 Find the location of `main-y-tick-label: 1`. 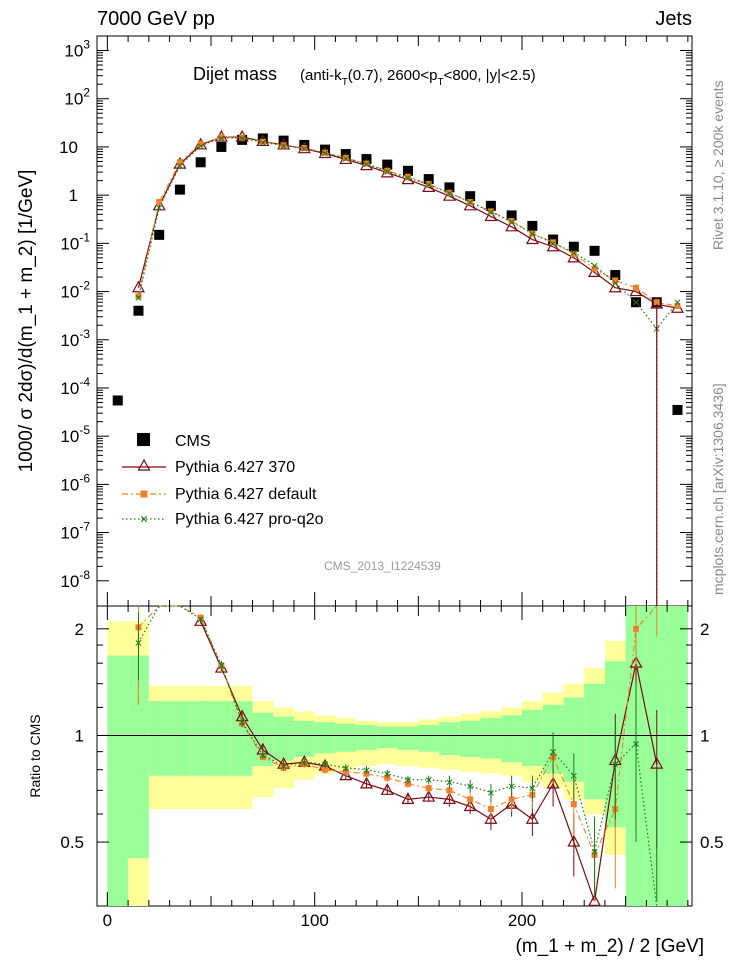

main-y-tick-label: 1 is located at coordinates (73, 195).